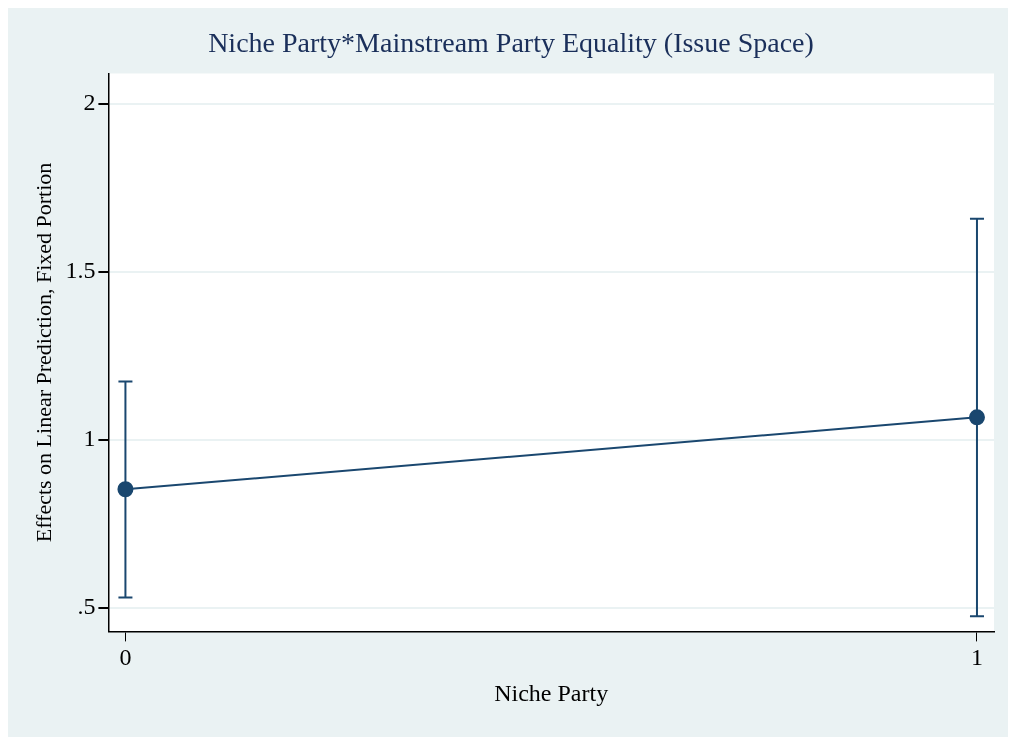  I want to click on y-tick-label: .5, so click(86, 606).